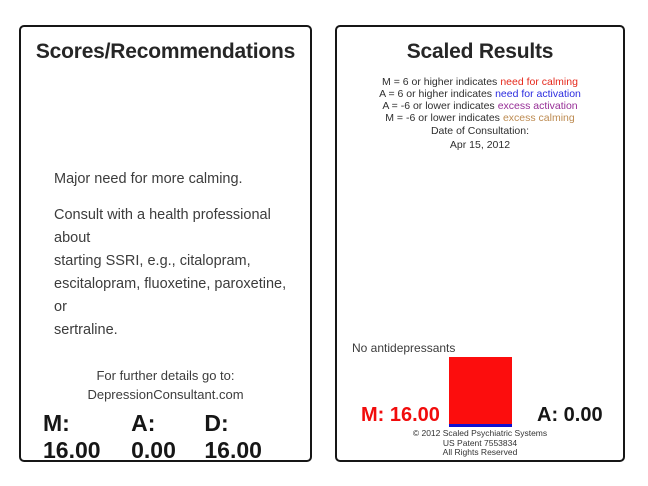 This screenshot has height=486, width=648. I want to click on rights-line: All Rights Reserved, so click(480, 452).